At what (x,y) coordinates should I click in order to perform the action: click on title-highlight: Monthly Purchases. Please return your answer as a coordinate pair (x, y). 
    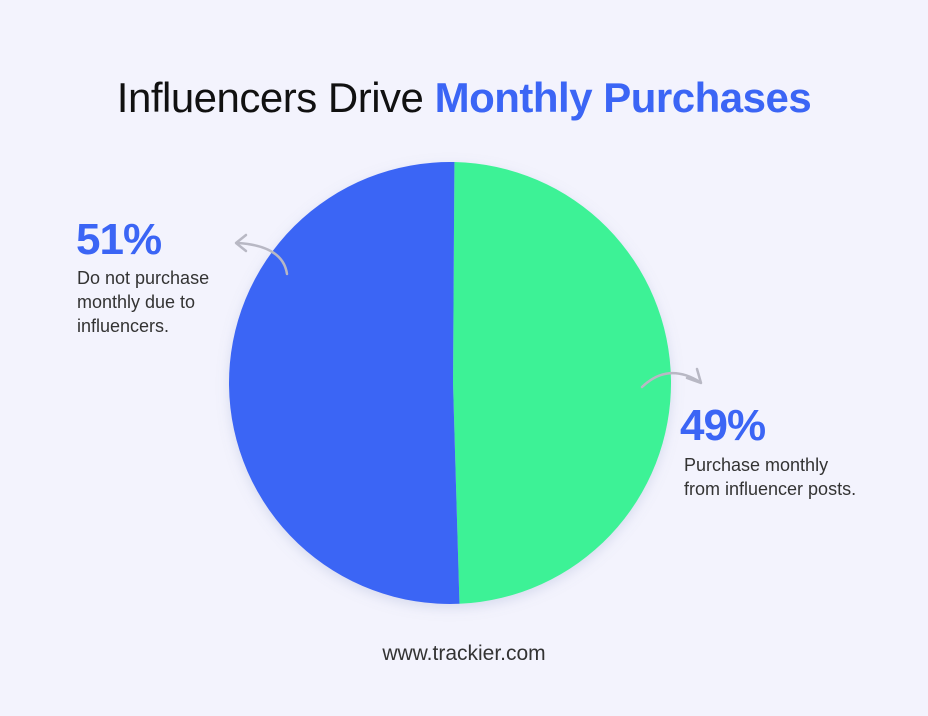
    Looking at the image, I should click on (623, 97).